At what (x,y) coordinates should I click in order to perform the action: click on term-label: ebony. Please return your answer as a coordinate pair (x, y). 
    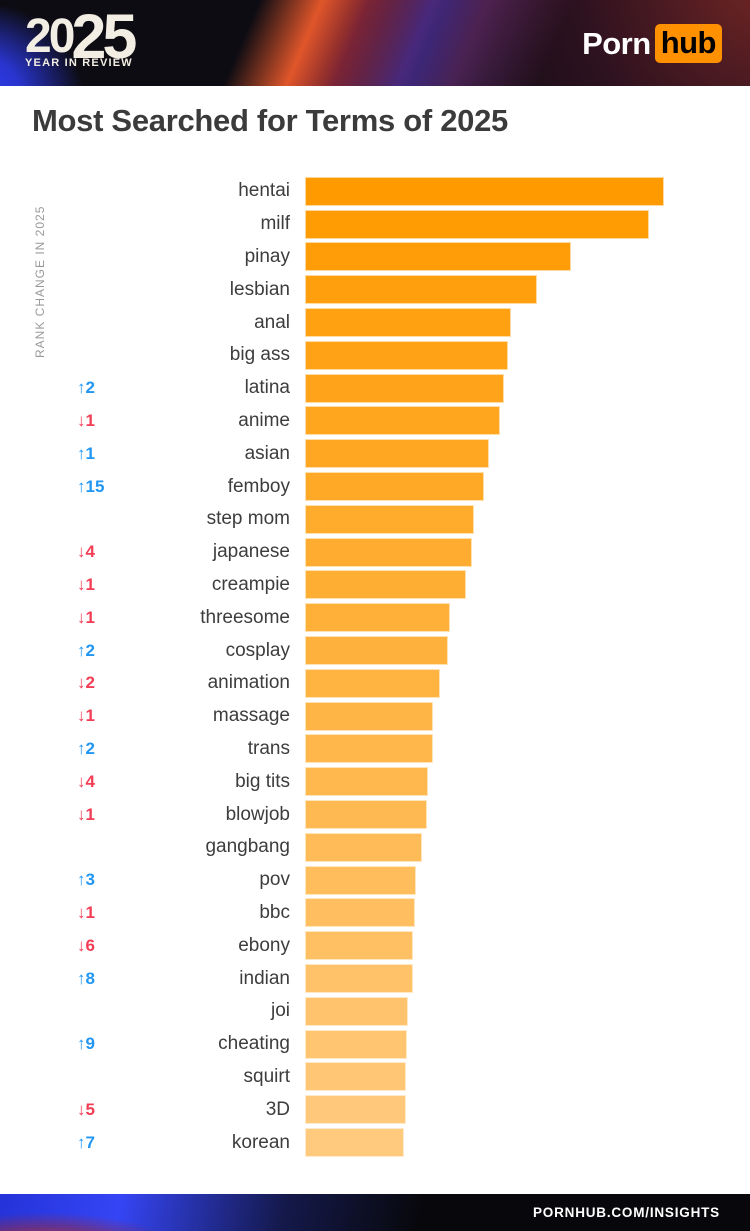
    Looking at the image, I should click on (264, 945).